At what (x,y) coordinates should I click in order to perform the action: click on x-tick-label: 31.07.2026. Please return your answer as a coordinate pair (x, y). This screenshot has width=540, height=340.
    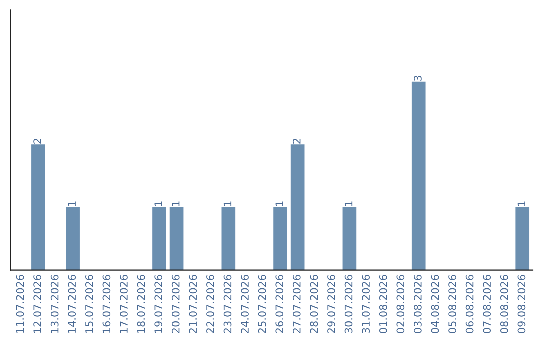
    Looking at the image, I should click on (366, 304).